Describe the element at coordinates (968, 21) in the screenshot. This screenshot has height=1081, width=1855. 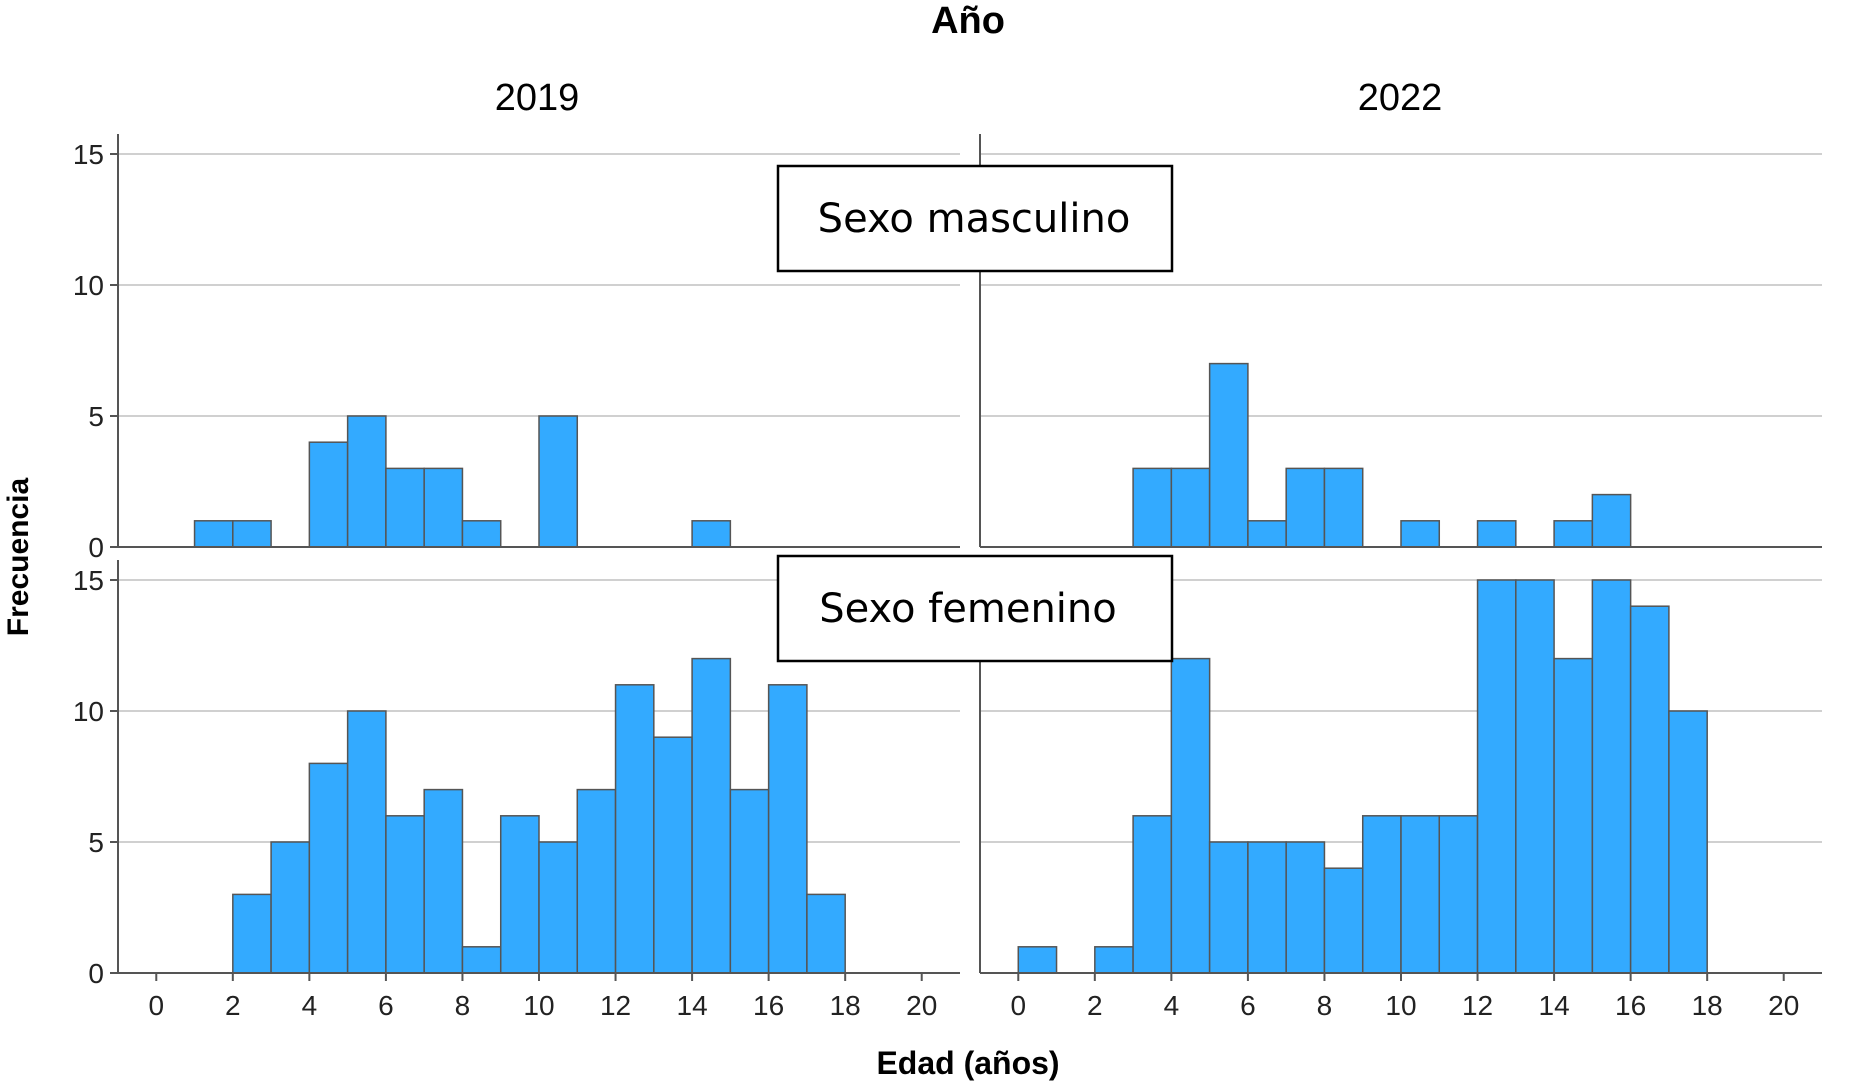
I see `chart-title: Año` at that location.